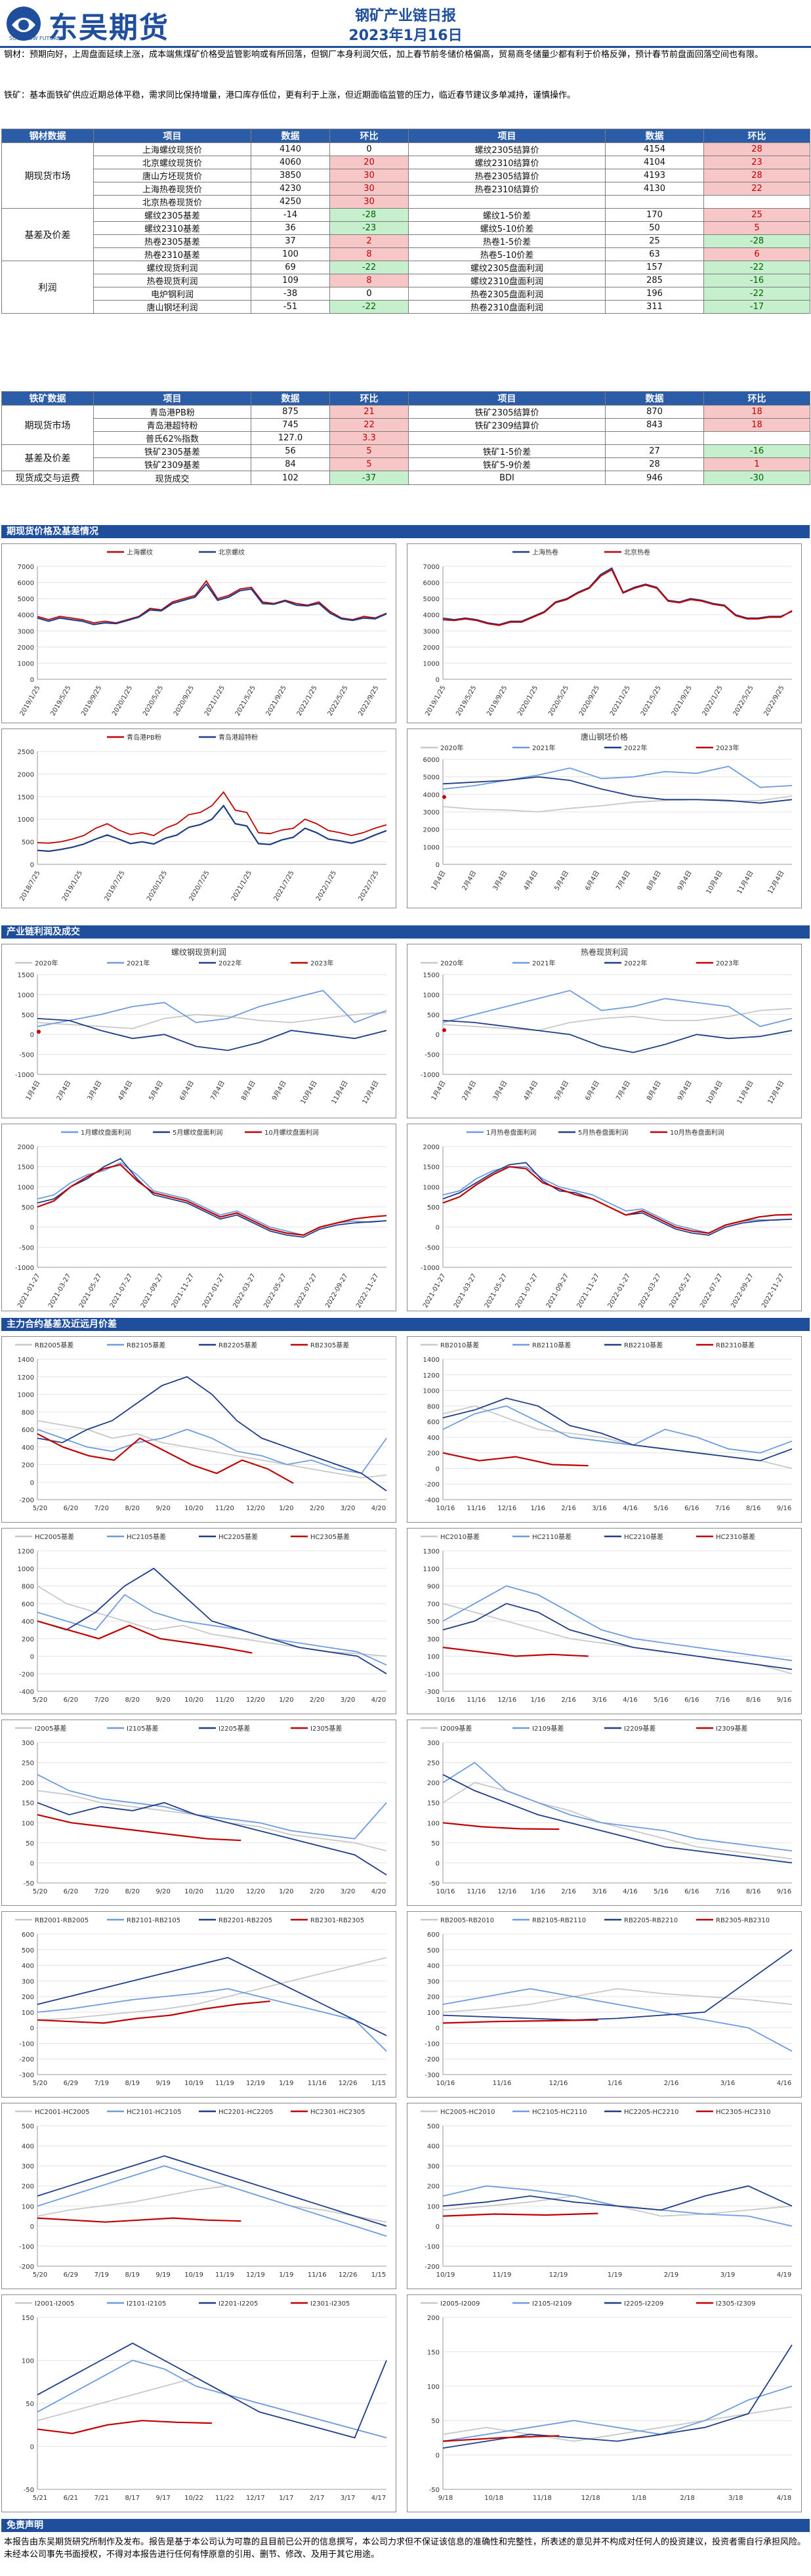  What do you see at coordinates (756, 189) in the screenshot?
I see `change-cell: 22` at bounding box center [756, 189].